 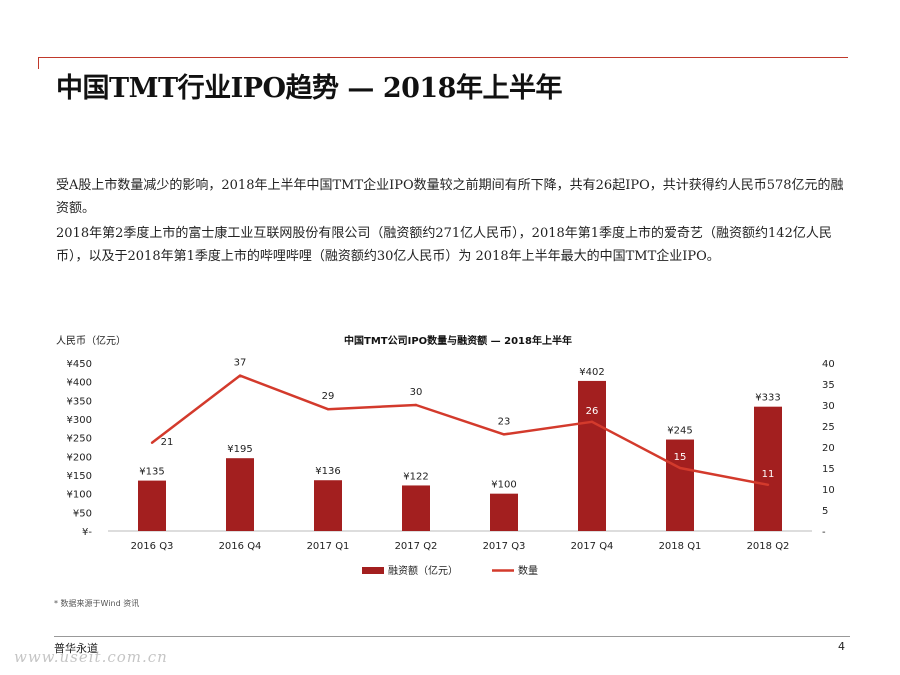 What do you see at coordinates (152, 546) in the screenshot?
I see `x-axis-tick-label: 2016 Q3` at bounding box center [152, 546].